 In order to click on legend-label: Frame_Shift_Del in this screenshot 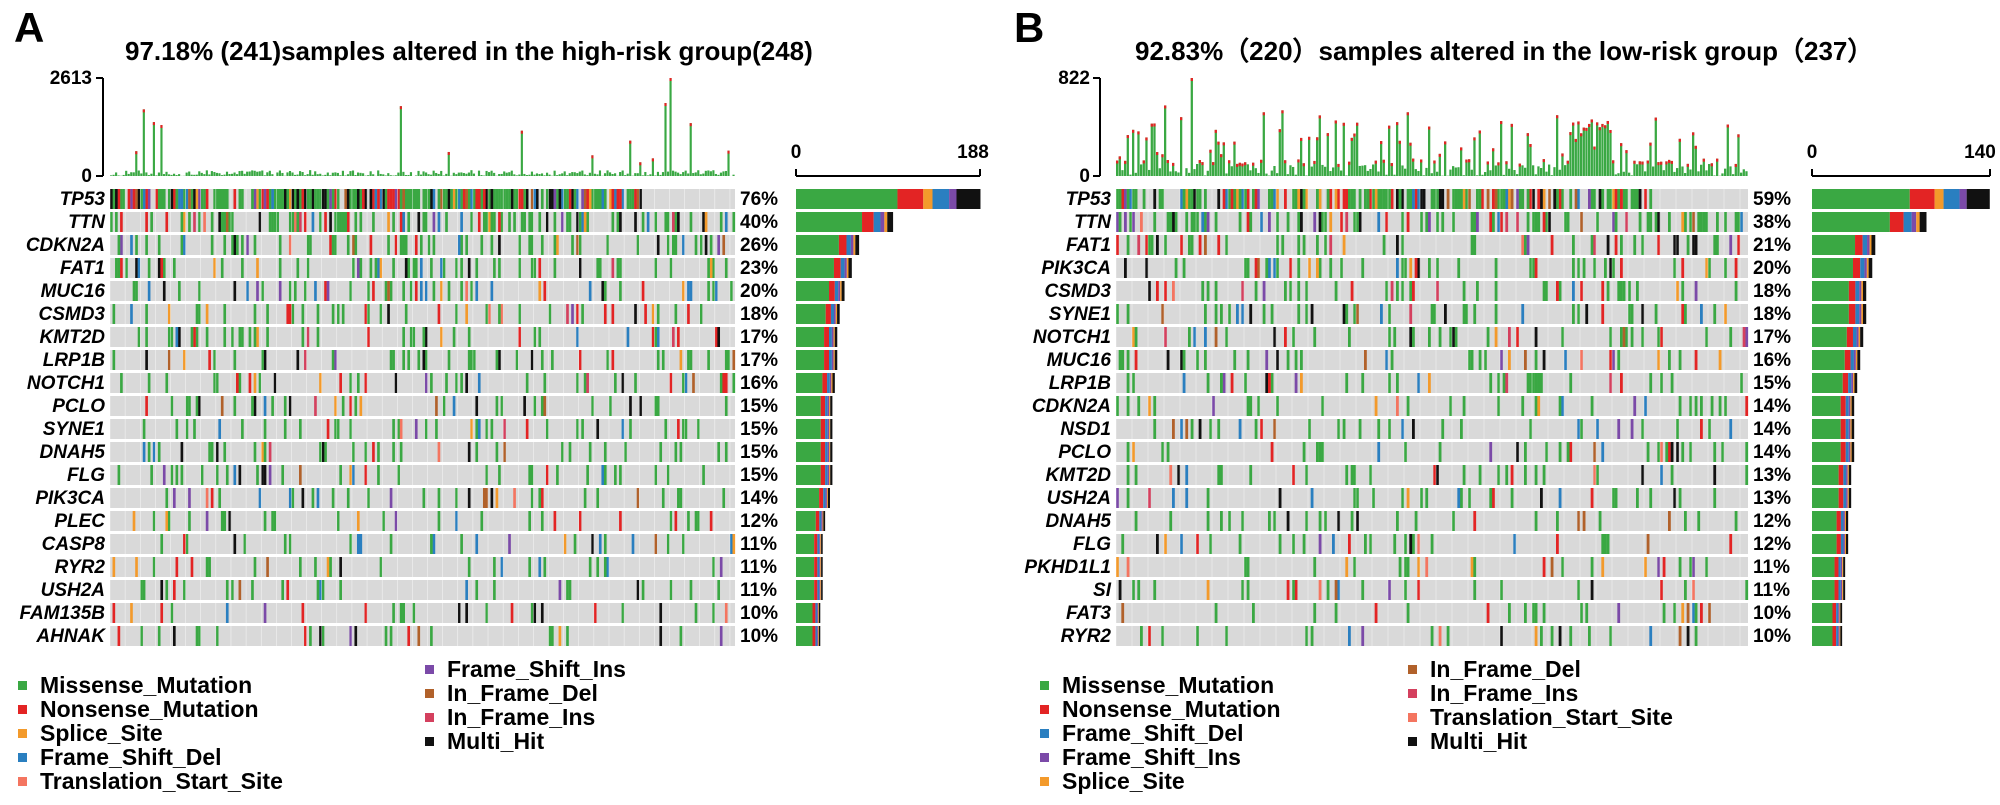, I will do `click(1153, 733)`.